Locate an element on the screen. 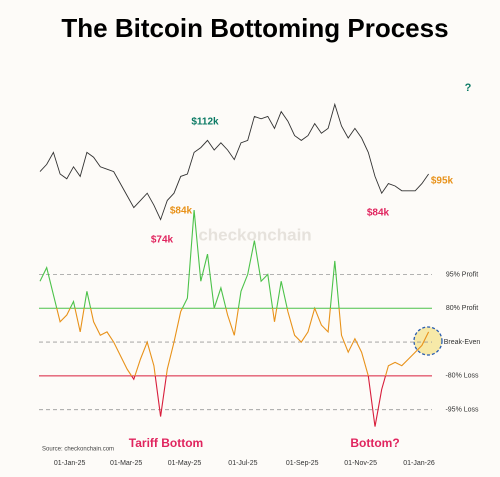 This screenshot has width=500, height=477. price-annotation: $74k is located at coordinates (162, 240).